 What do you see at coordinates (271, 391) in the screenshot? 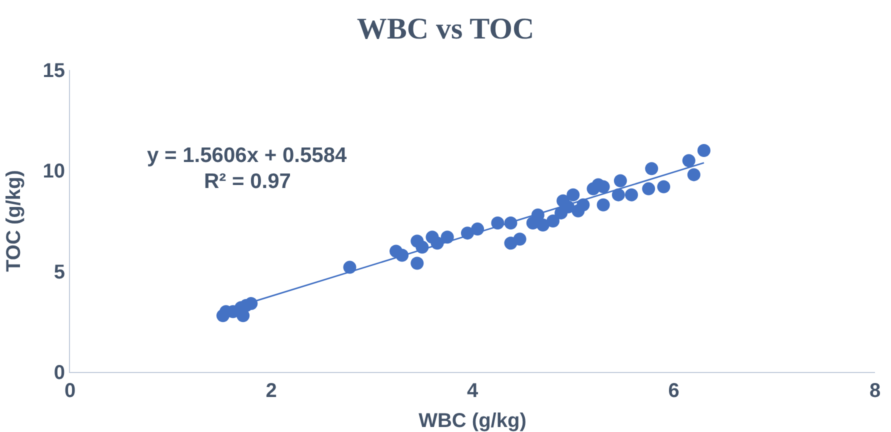
I see `x-tick-label: 2` at bounding box center [271, 391].